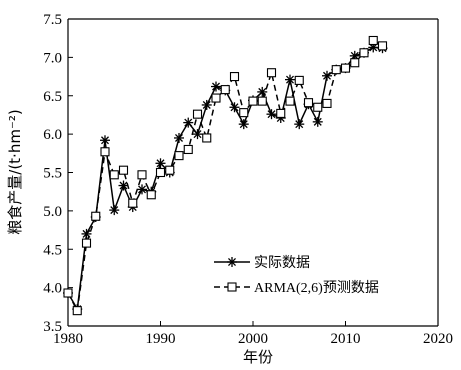  I want to click on legend-marker-actual, so click(232, 262).